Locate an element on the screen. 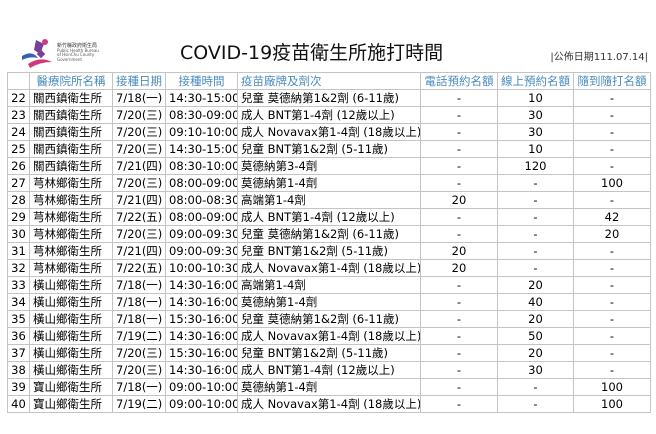  time: 08:30-10:00 is located at coordinates (201, 166).